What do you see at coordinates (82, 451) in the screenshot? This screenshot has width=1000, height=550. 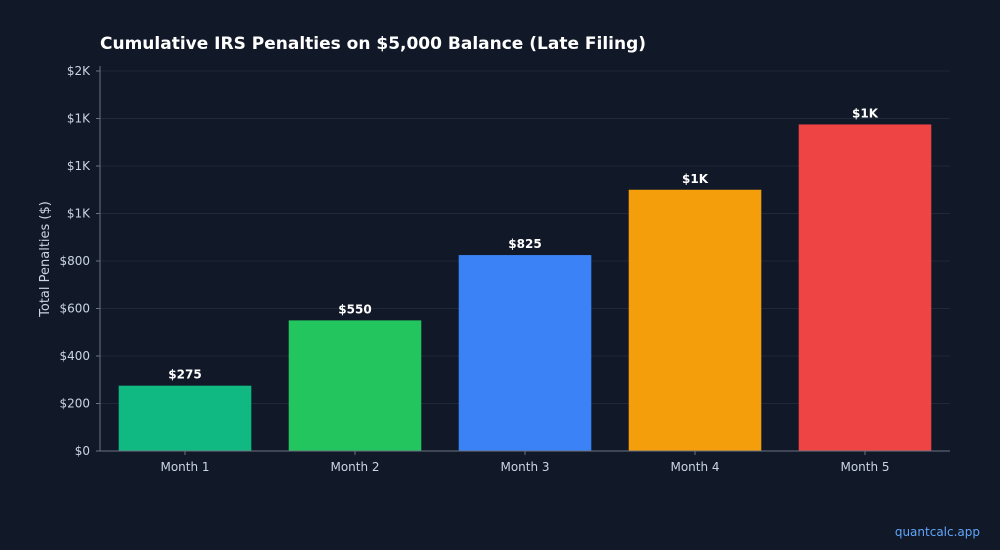 I see `y-tick-label: $0` at bounding box center [82, 451].